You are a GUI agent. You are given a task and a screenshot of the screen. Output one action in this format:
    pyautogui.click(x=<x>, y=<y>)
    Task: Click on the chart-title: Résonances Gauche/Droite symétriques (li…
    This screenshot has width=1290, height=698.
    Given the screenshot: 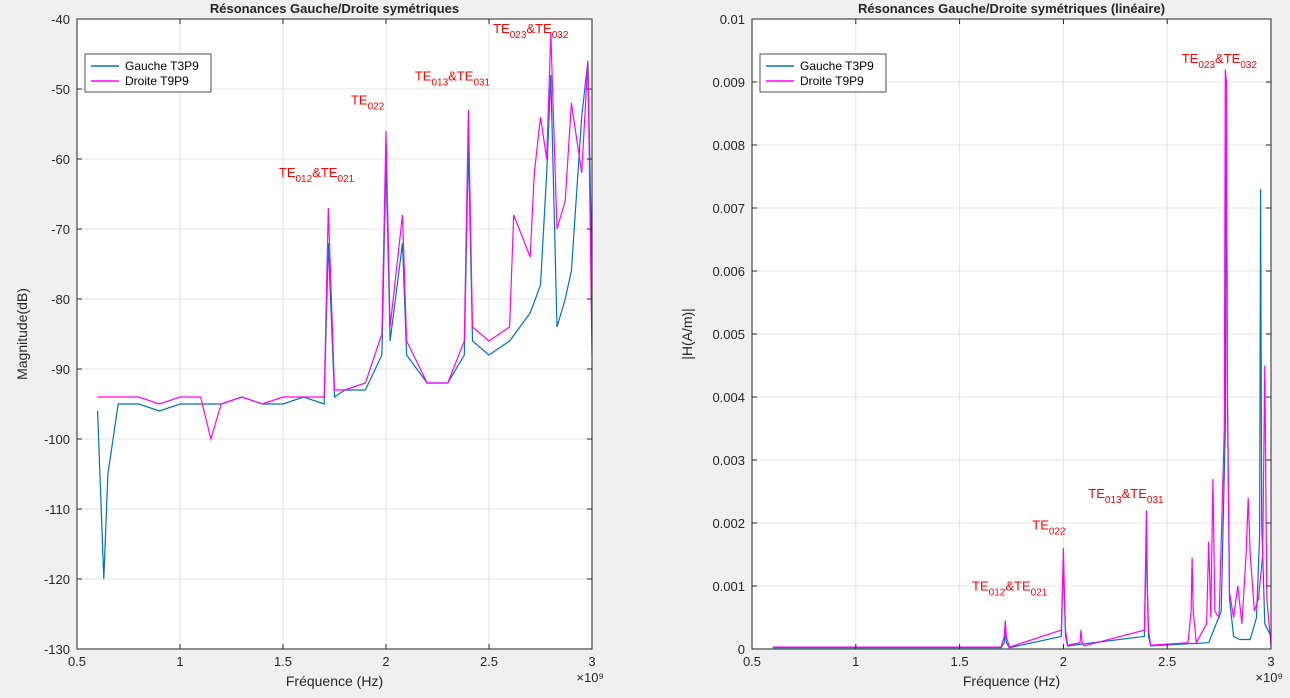 What is the action you would take?
    pyautogui.click(x=1011, y=8)
    